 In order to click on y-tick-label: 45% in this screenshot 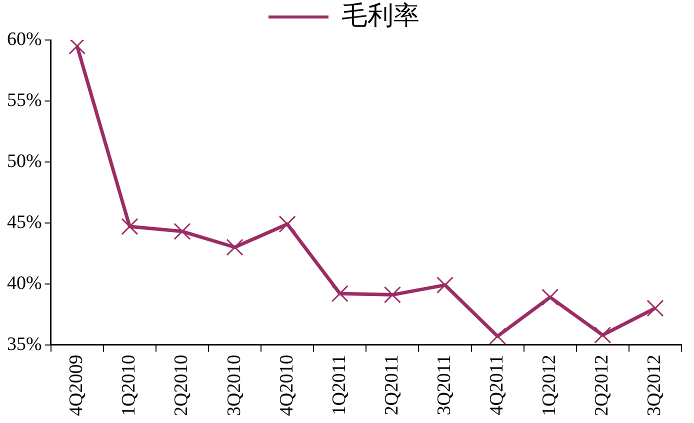, I will do `click(24, 222)`.